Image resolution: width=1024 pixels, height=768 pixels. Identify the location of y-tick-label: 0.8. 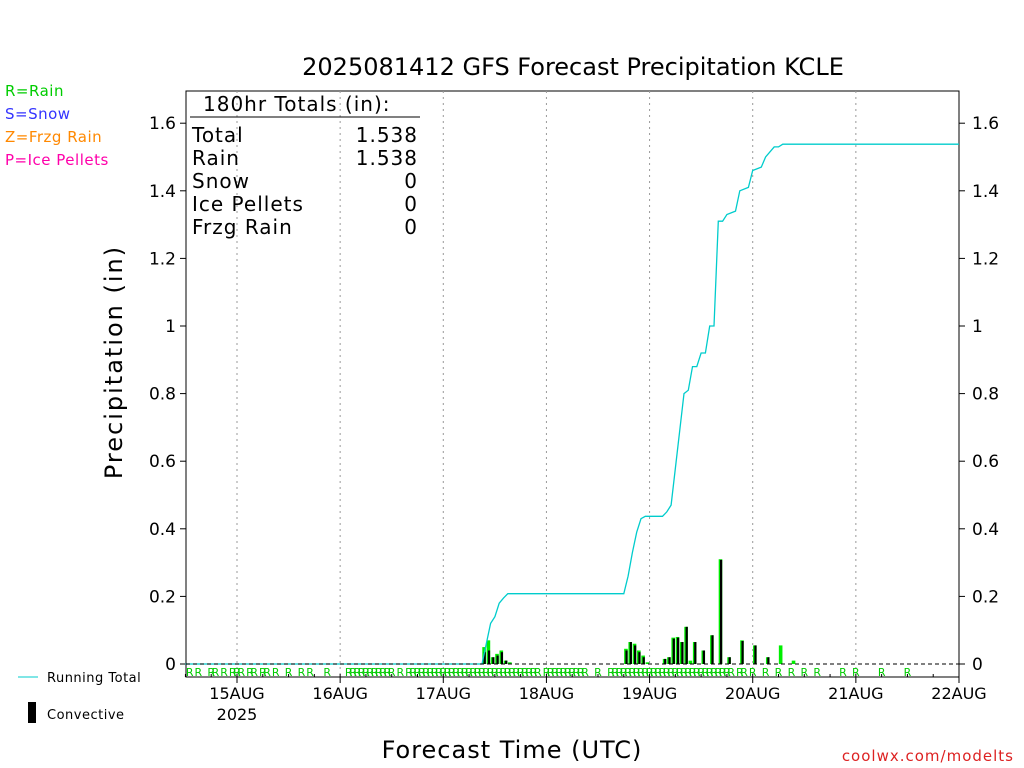
(162, 395).